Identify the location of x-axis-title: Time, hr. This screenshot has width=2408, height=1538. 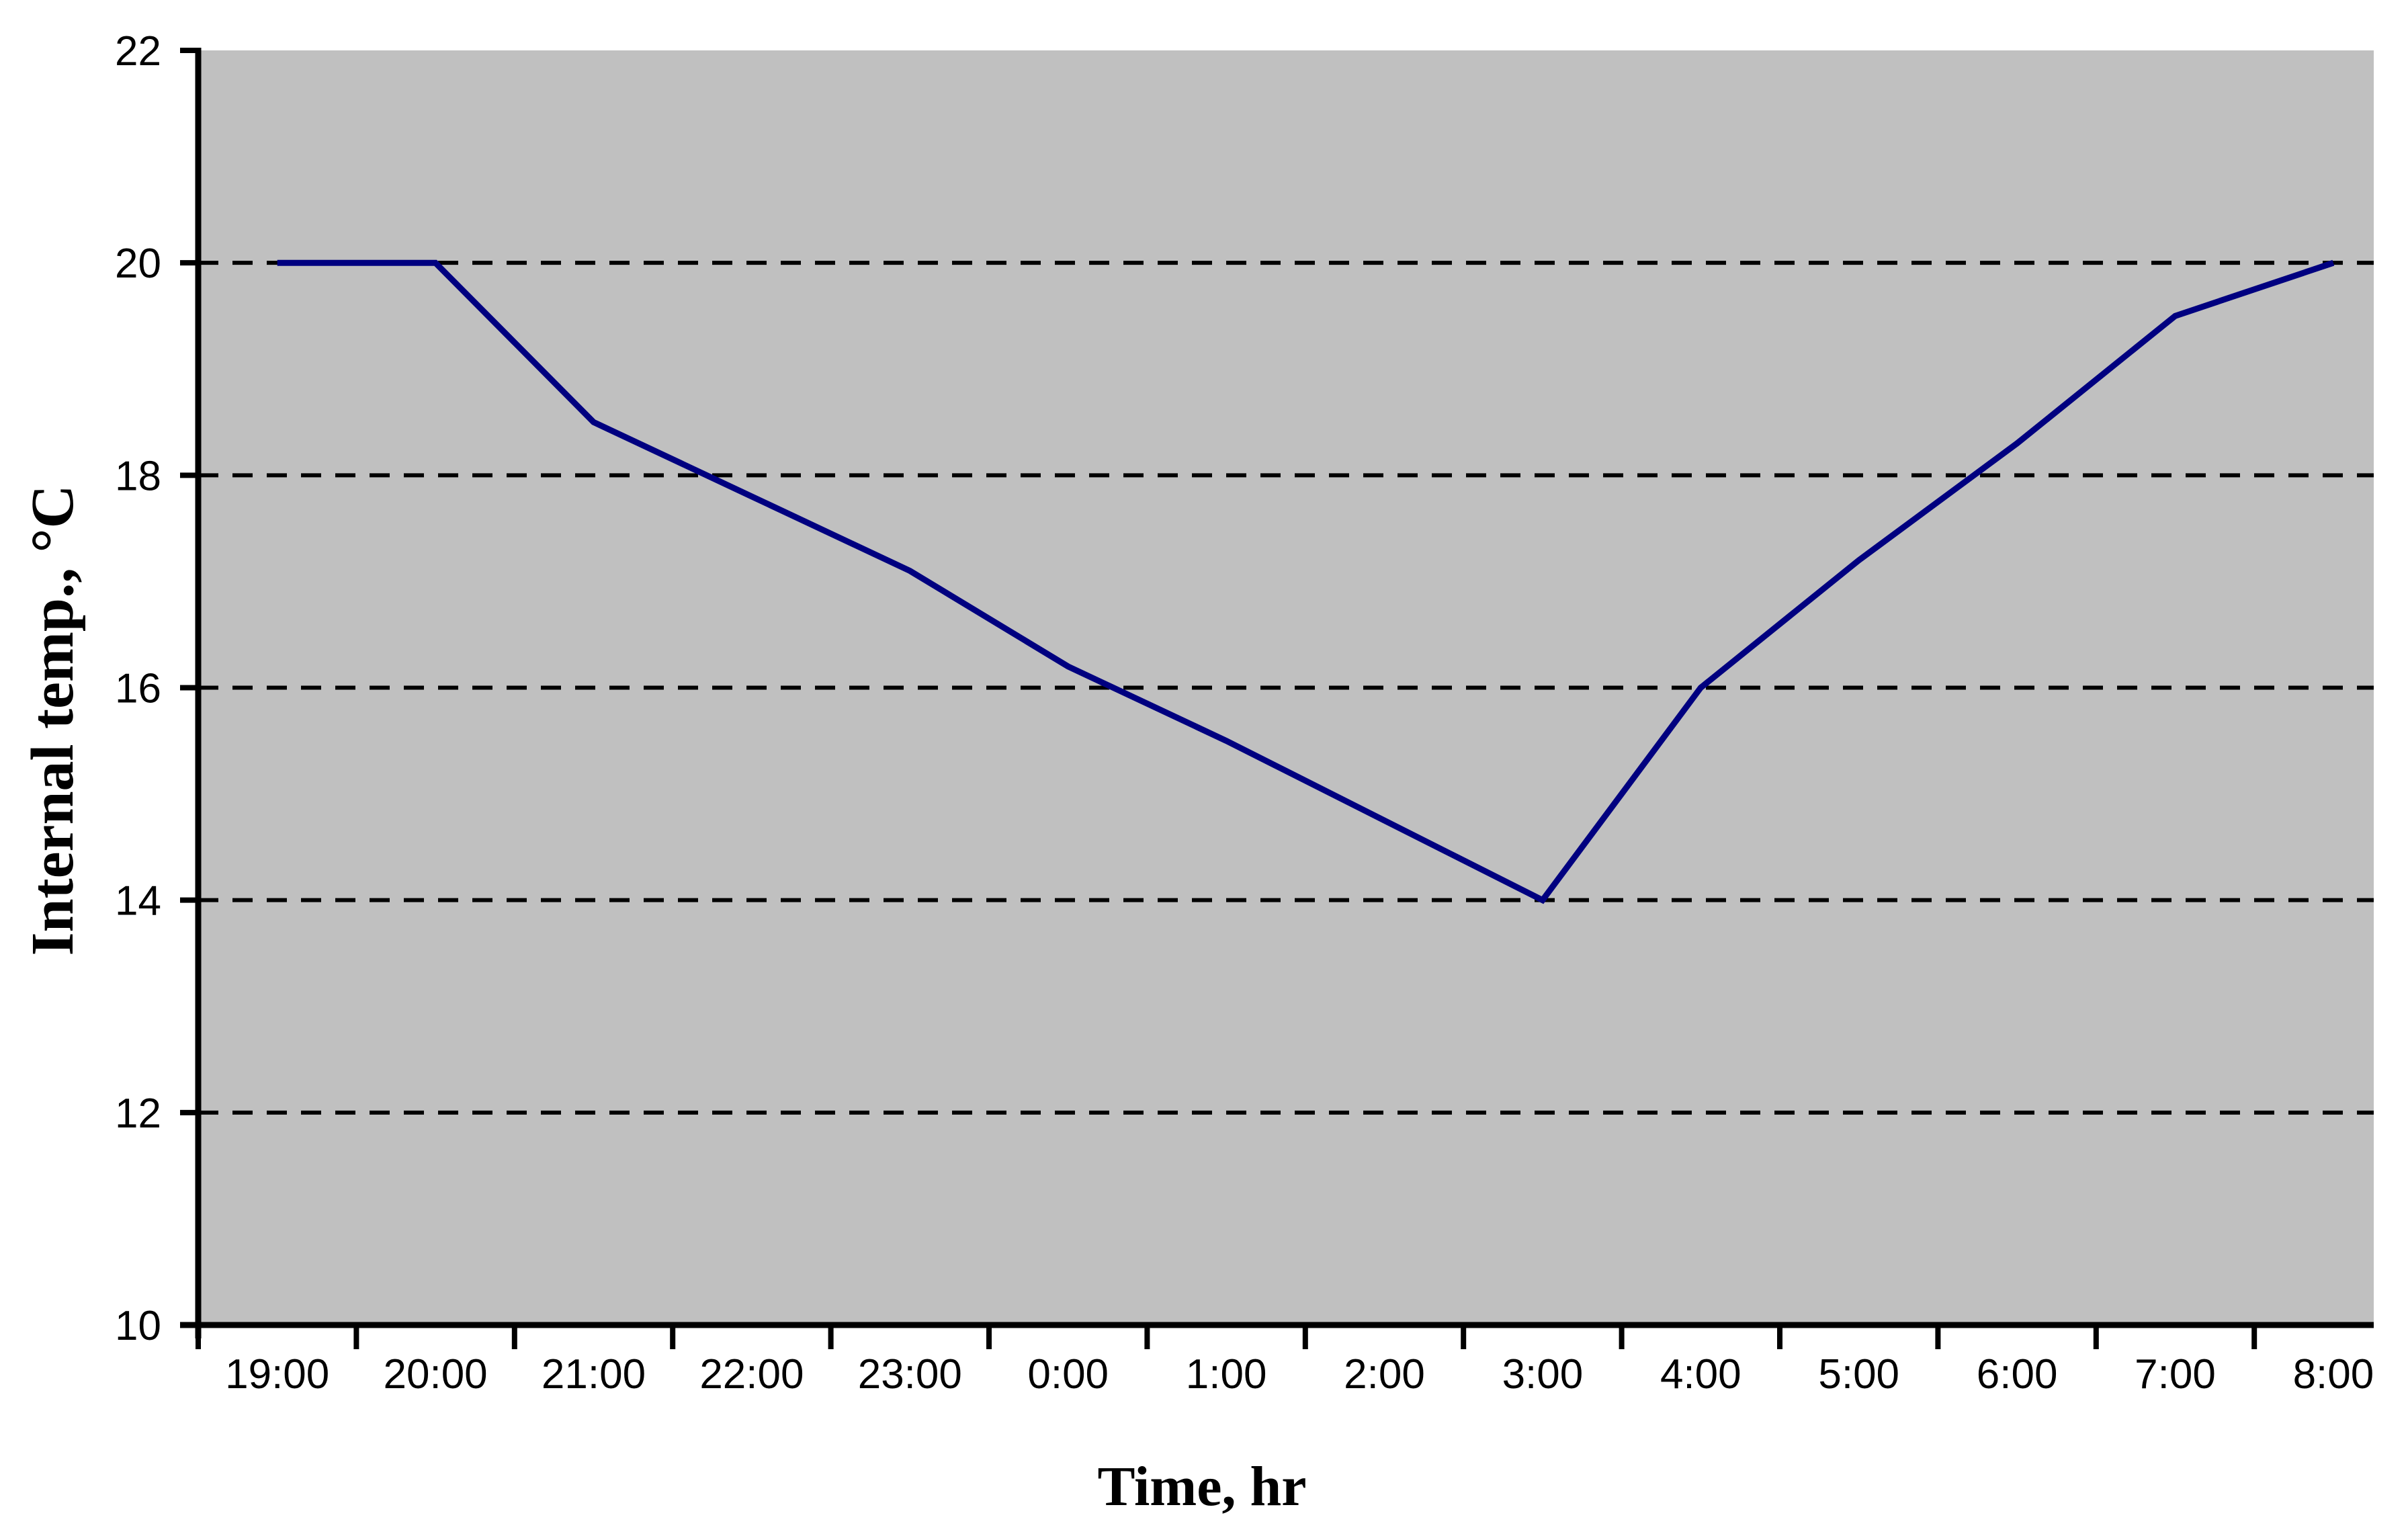
(1201, 1486).